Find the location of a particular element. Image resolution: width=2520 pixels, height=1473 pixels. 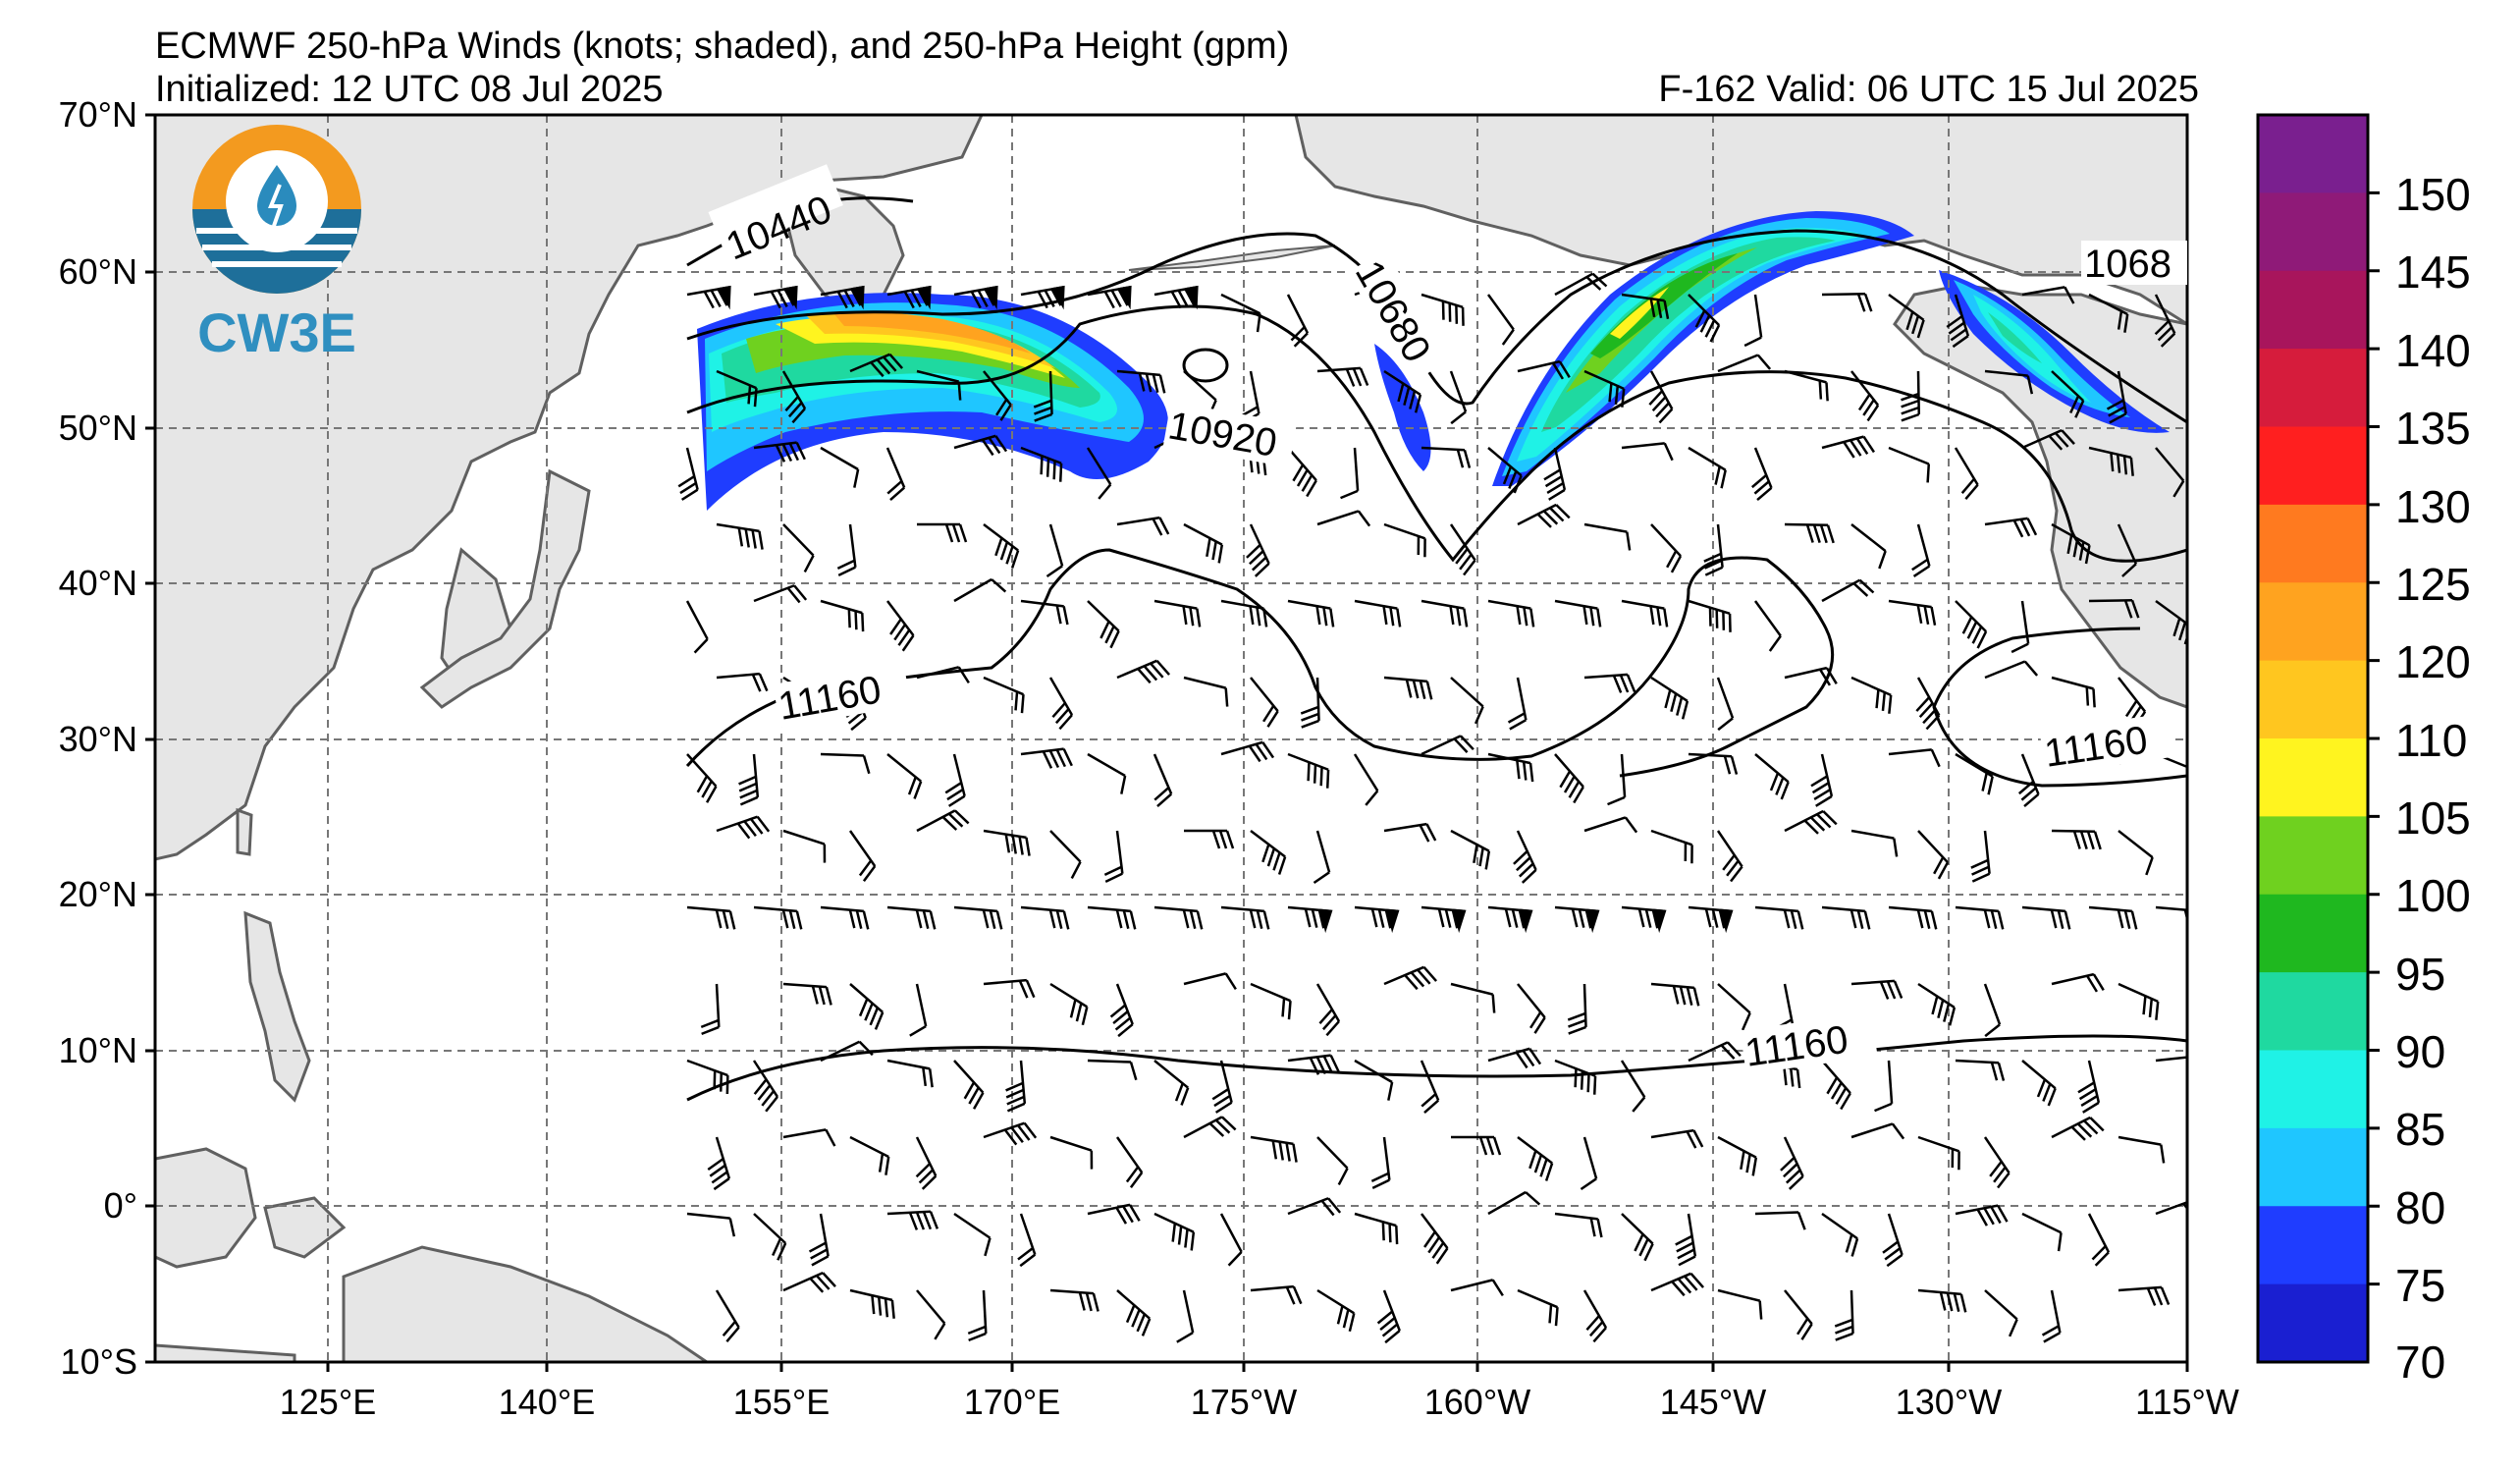

lon-label: 130°W is located at coordinates (1949, 1402).